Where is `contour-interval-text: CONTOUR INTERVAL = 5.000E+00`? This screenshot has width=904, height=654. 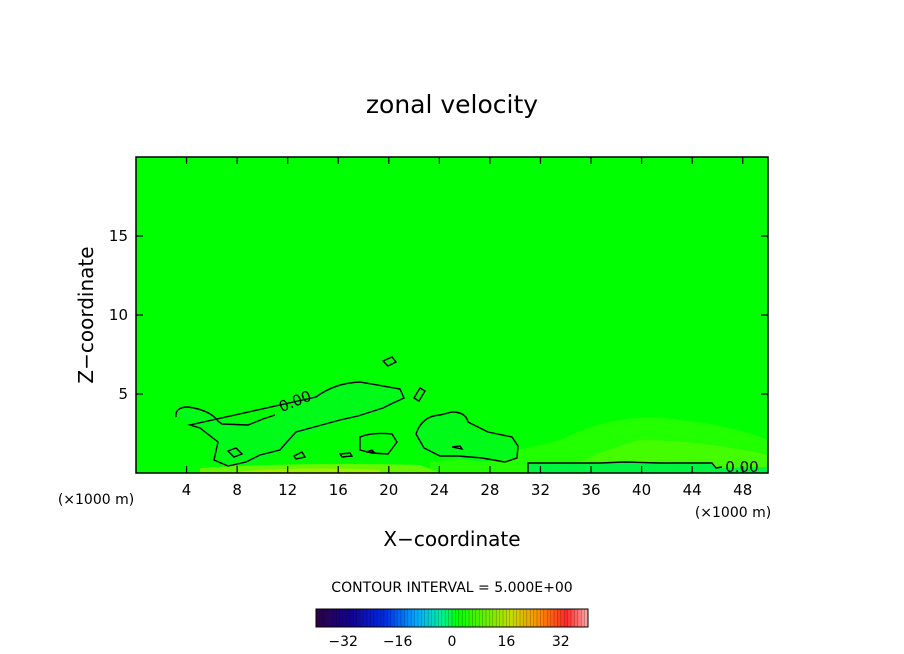 contour-interval-text: CONTOUR INTERVAL = 5.000E+00 is located at coordinates (451, 588).